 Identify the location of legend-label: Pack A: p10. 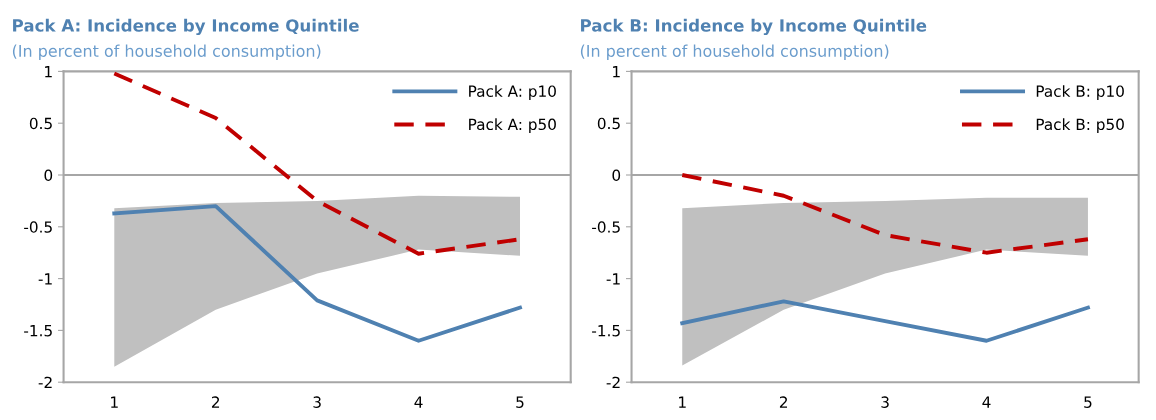
(512, 92).